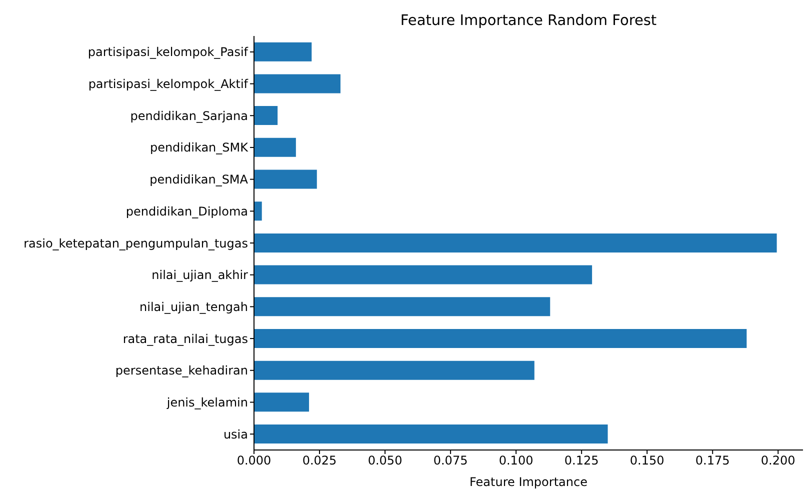 This screenshot has width=809, height=490. Describe the element at coordinates (199, 179) in the screenshot. I see `y-tick-label: pendidikan_SMA` at that location.